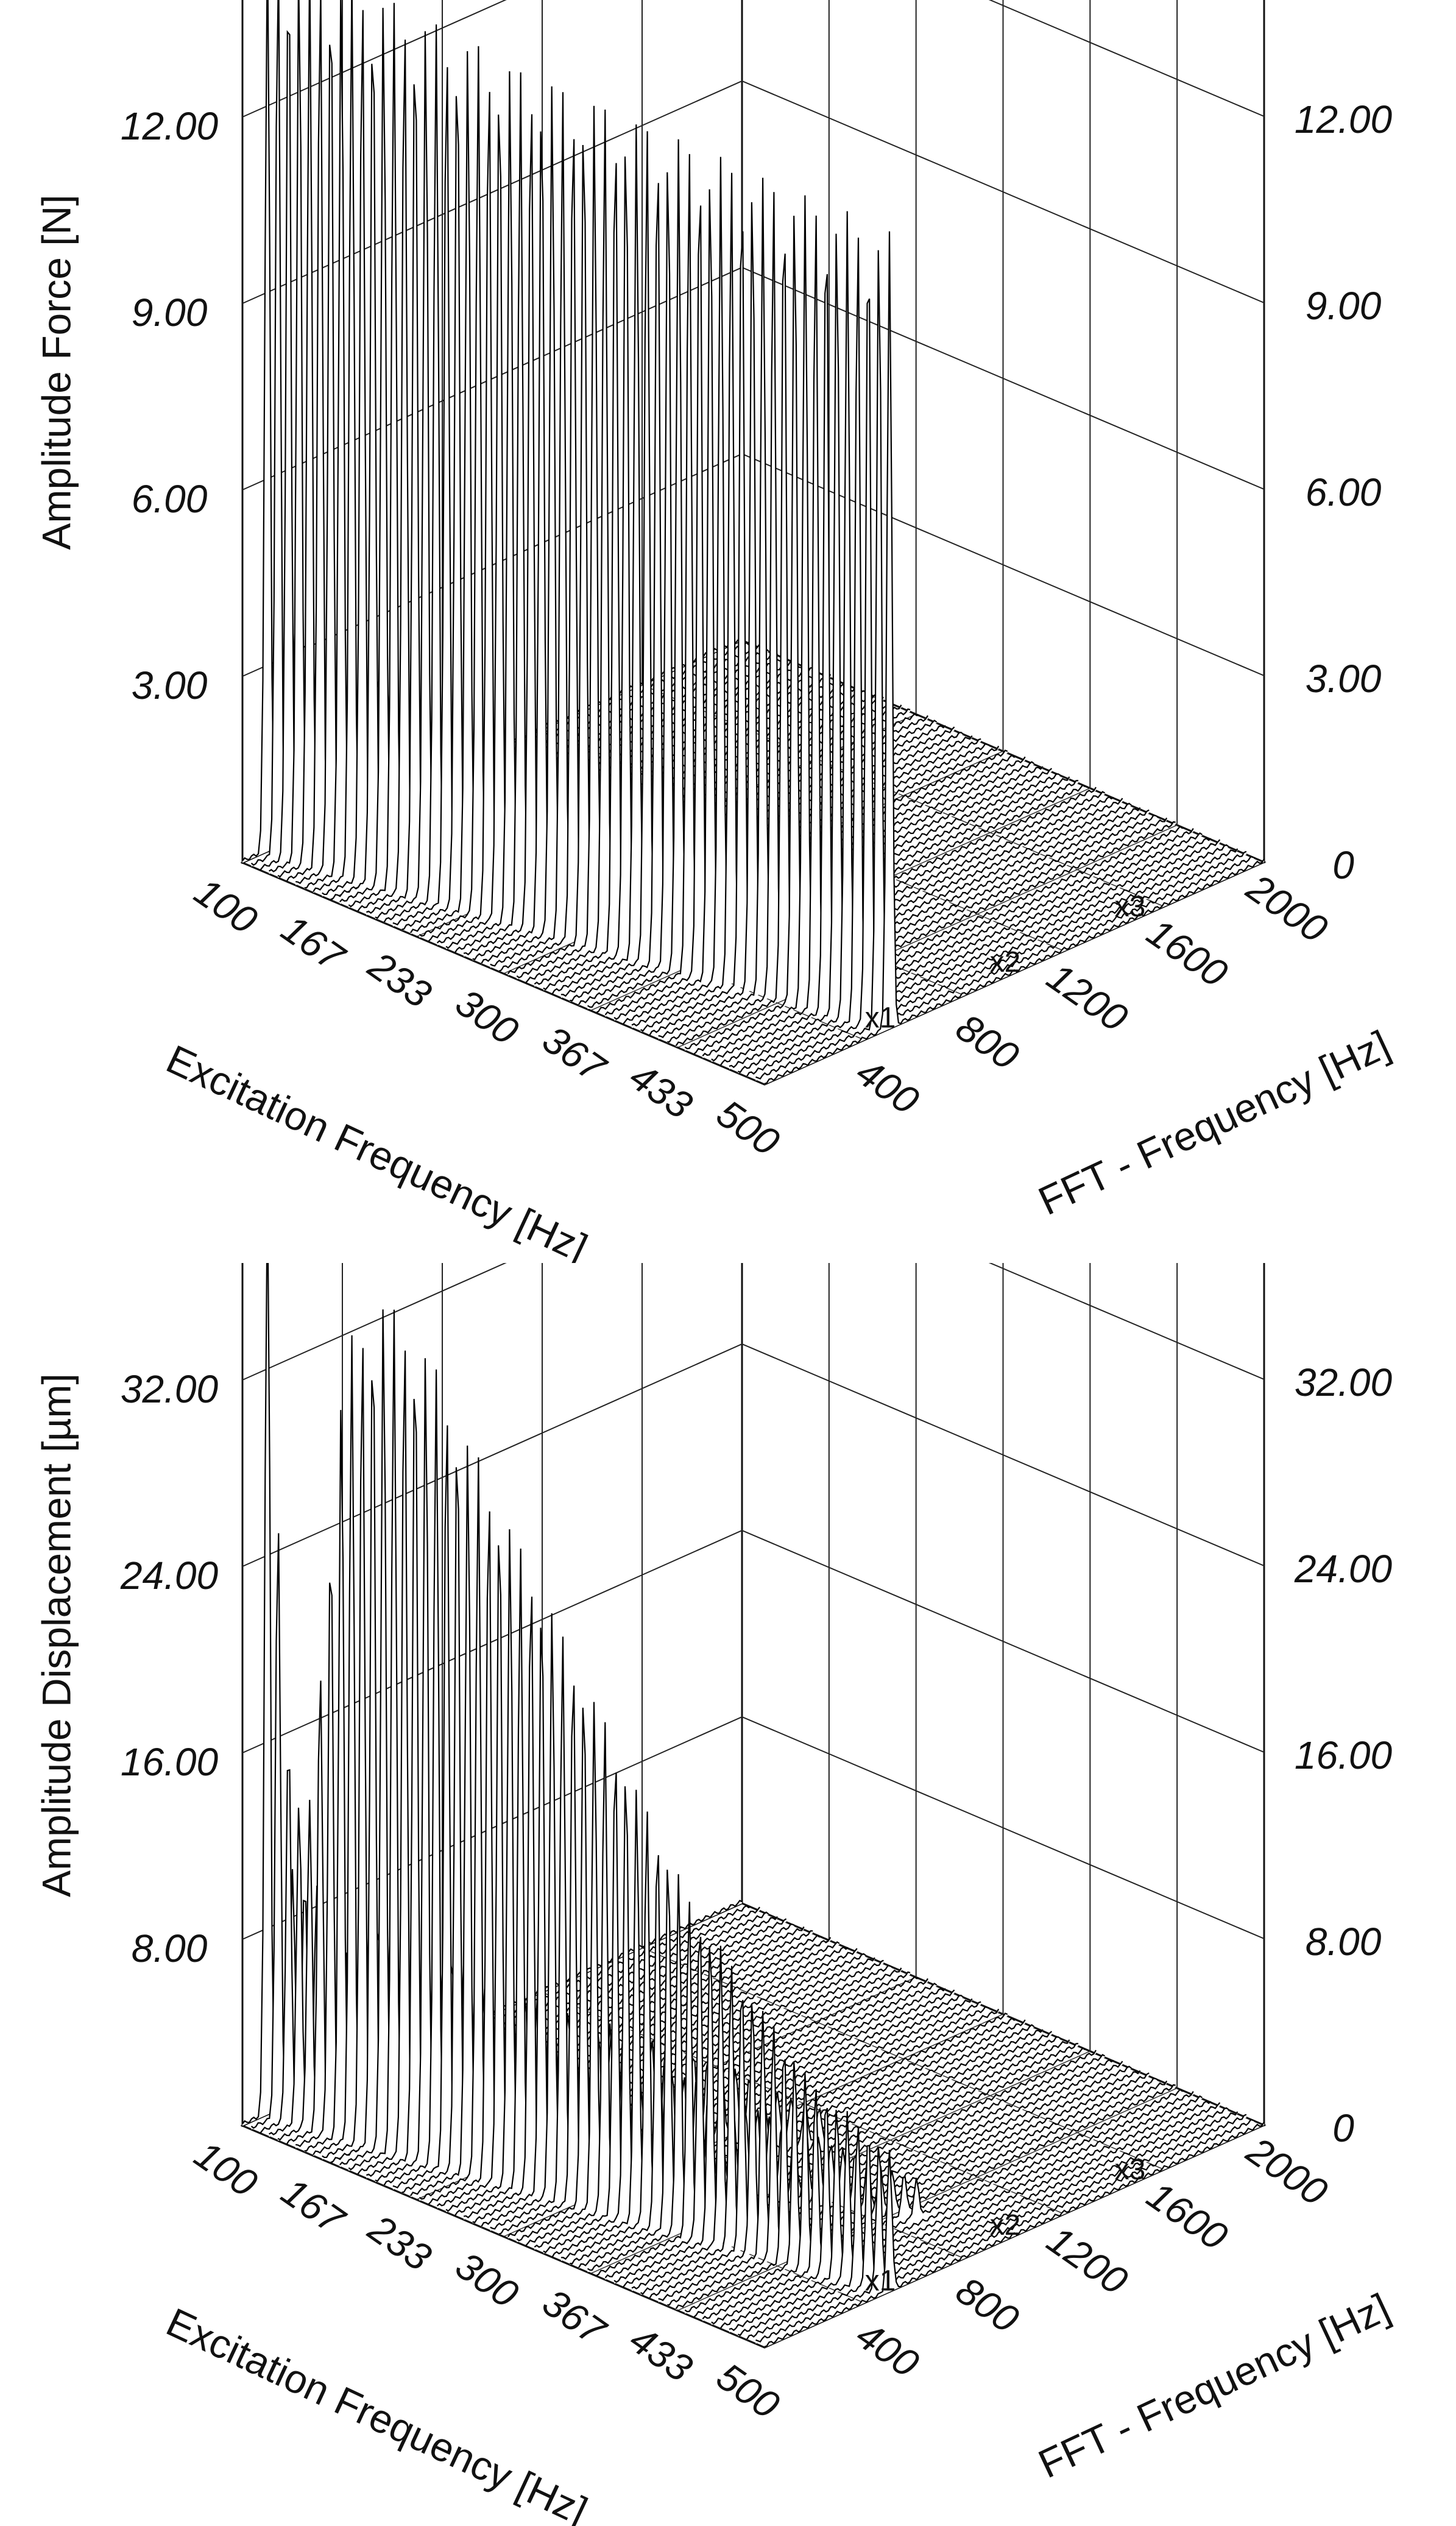 This screenshot has width=1456, height=2526. Describe the element at coordinates (753, 59) in the screenshot. I see `z-gridline` at that location.